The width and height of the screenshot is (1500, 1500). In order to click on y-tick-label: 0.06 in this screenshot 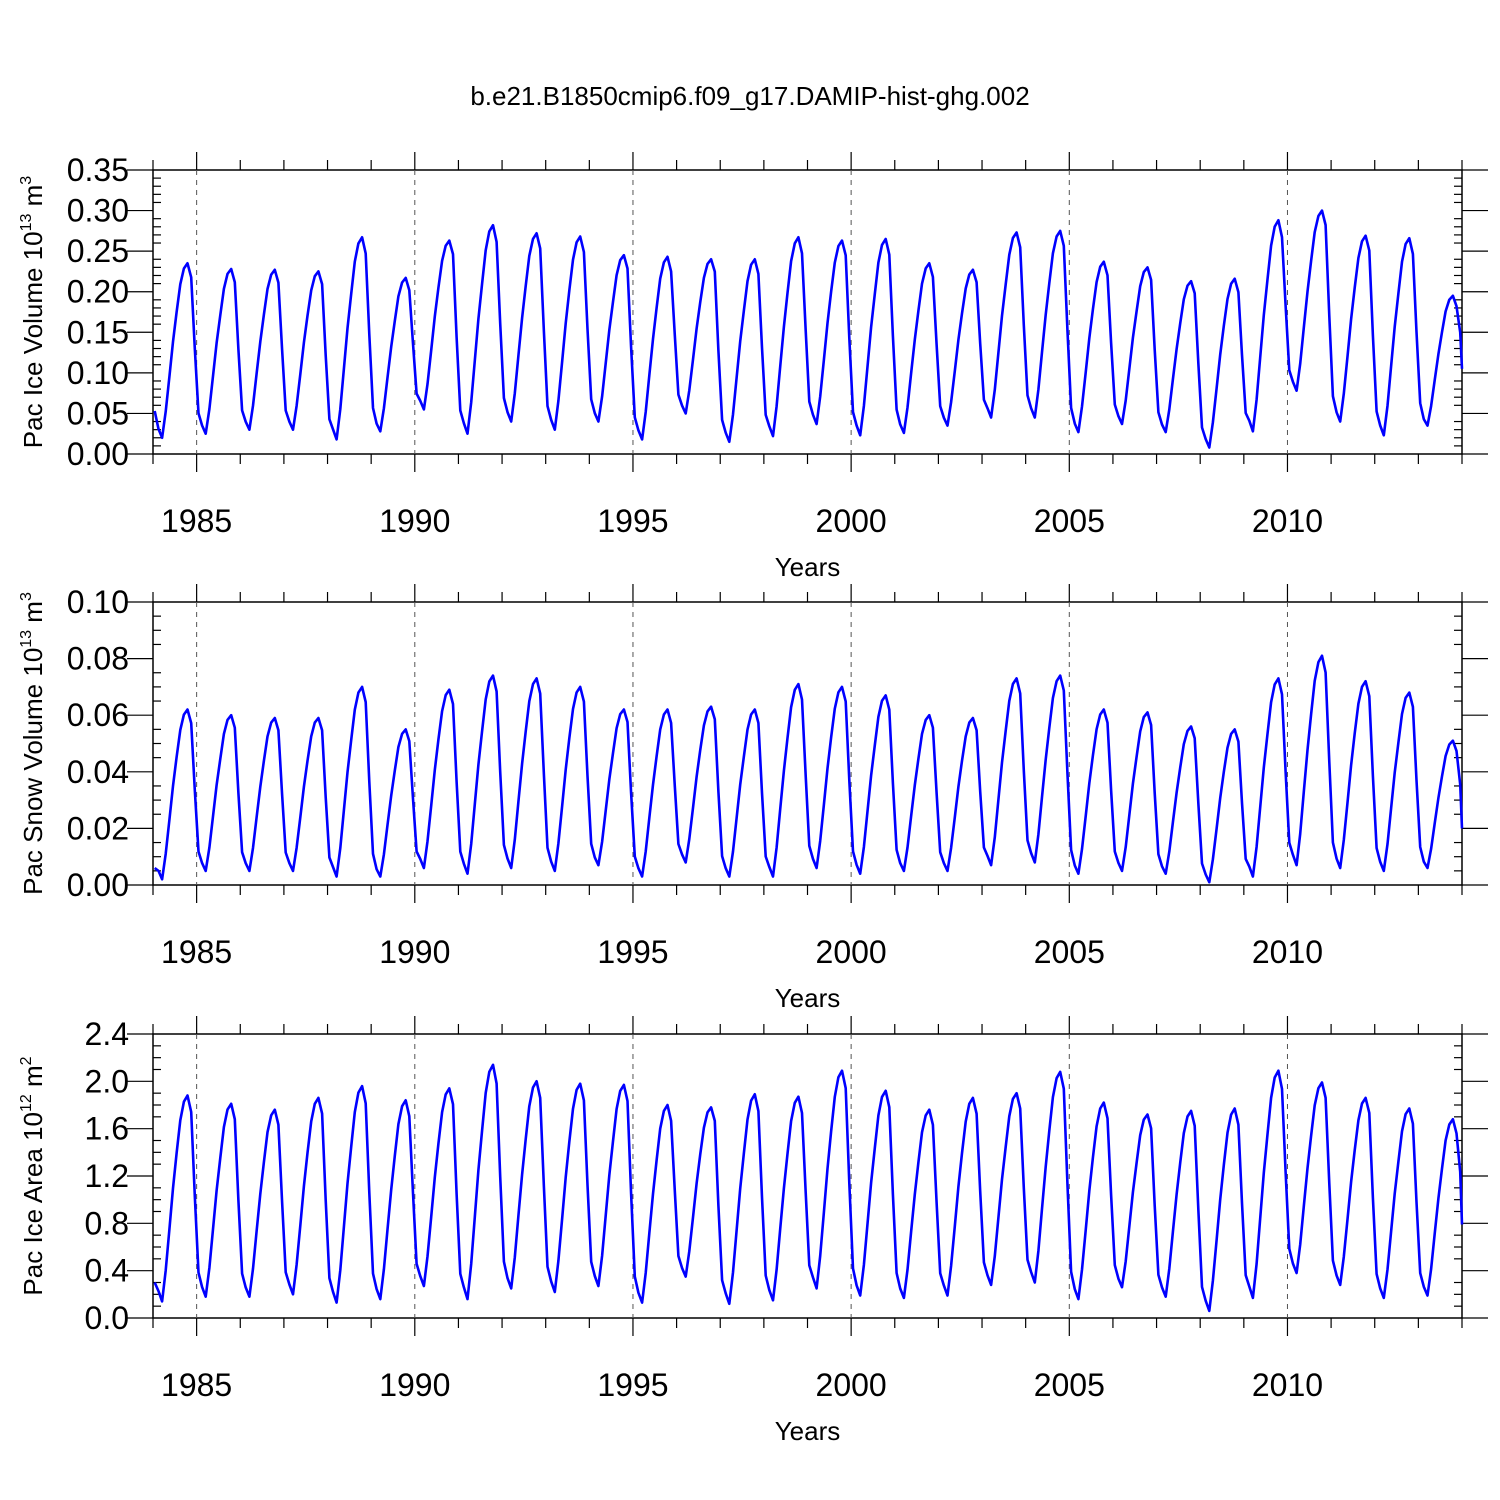, I will do `click(98, 715)`.